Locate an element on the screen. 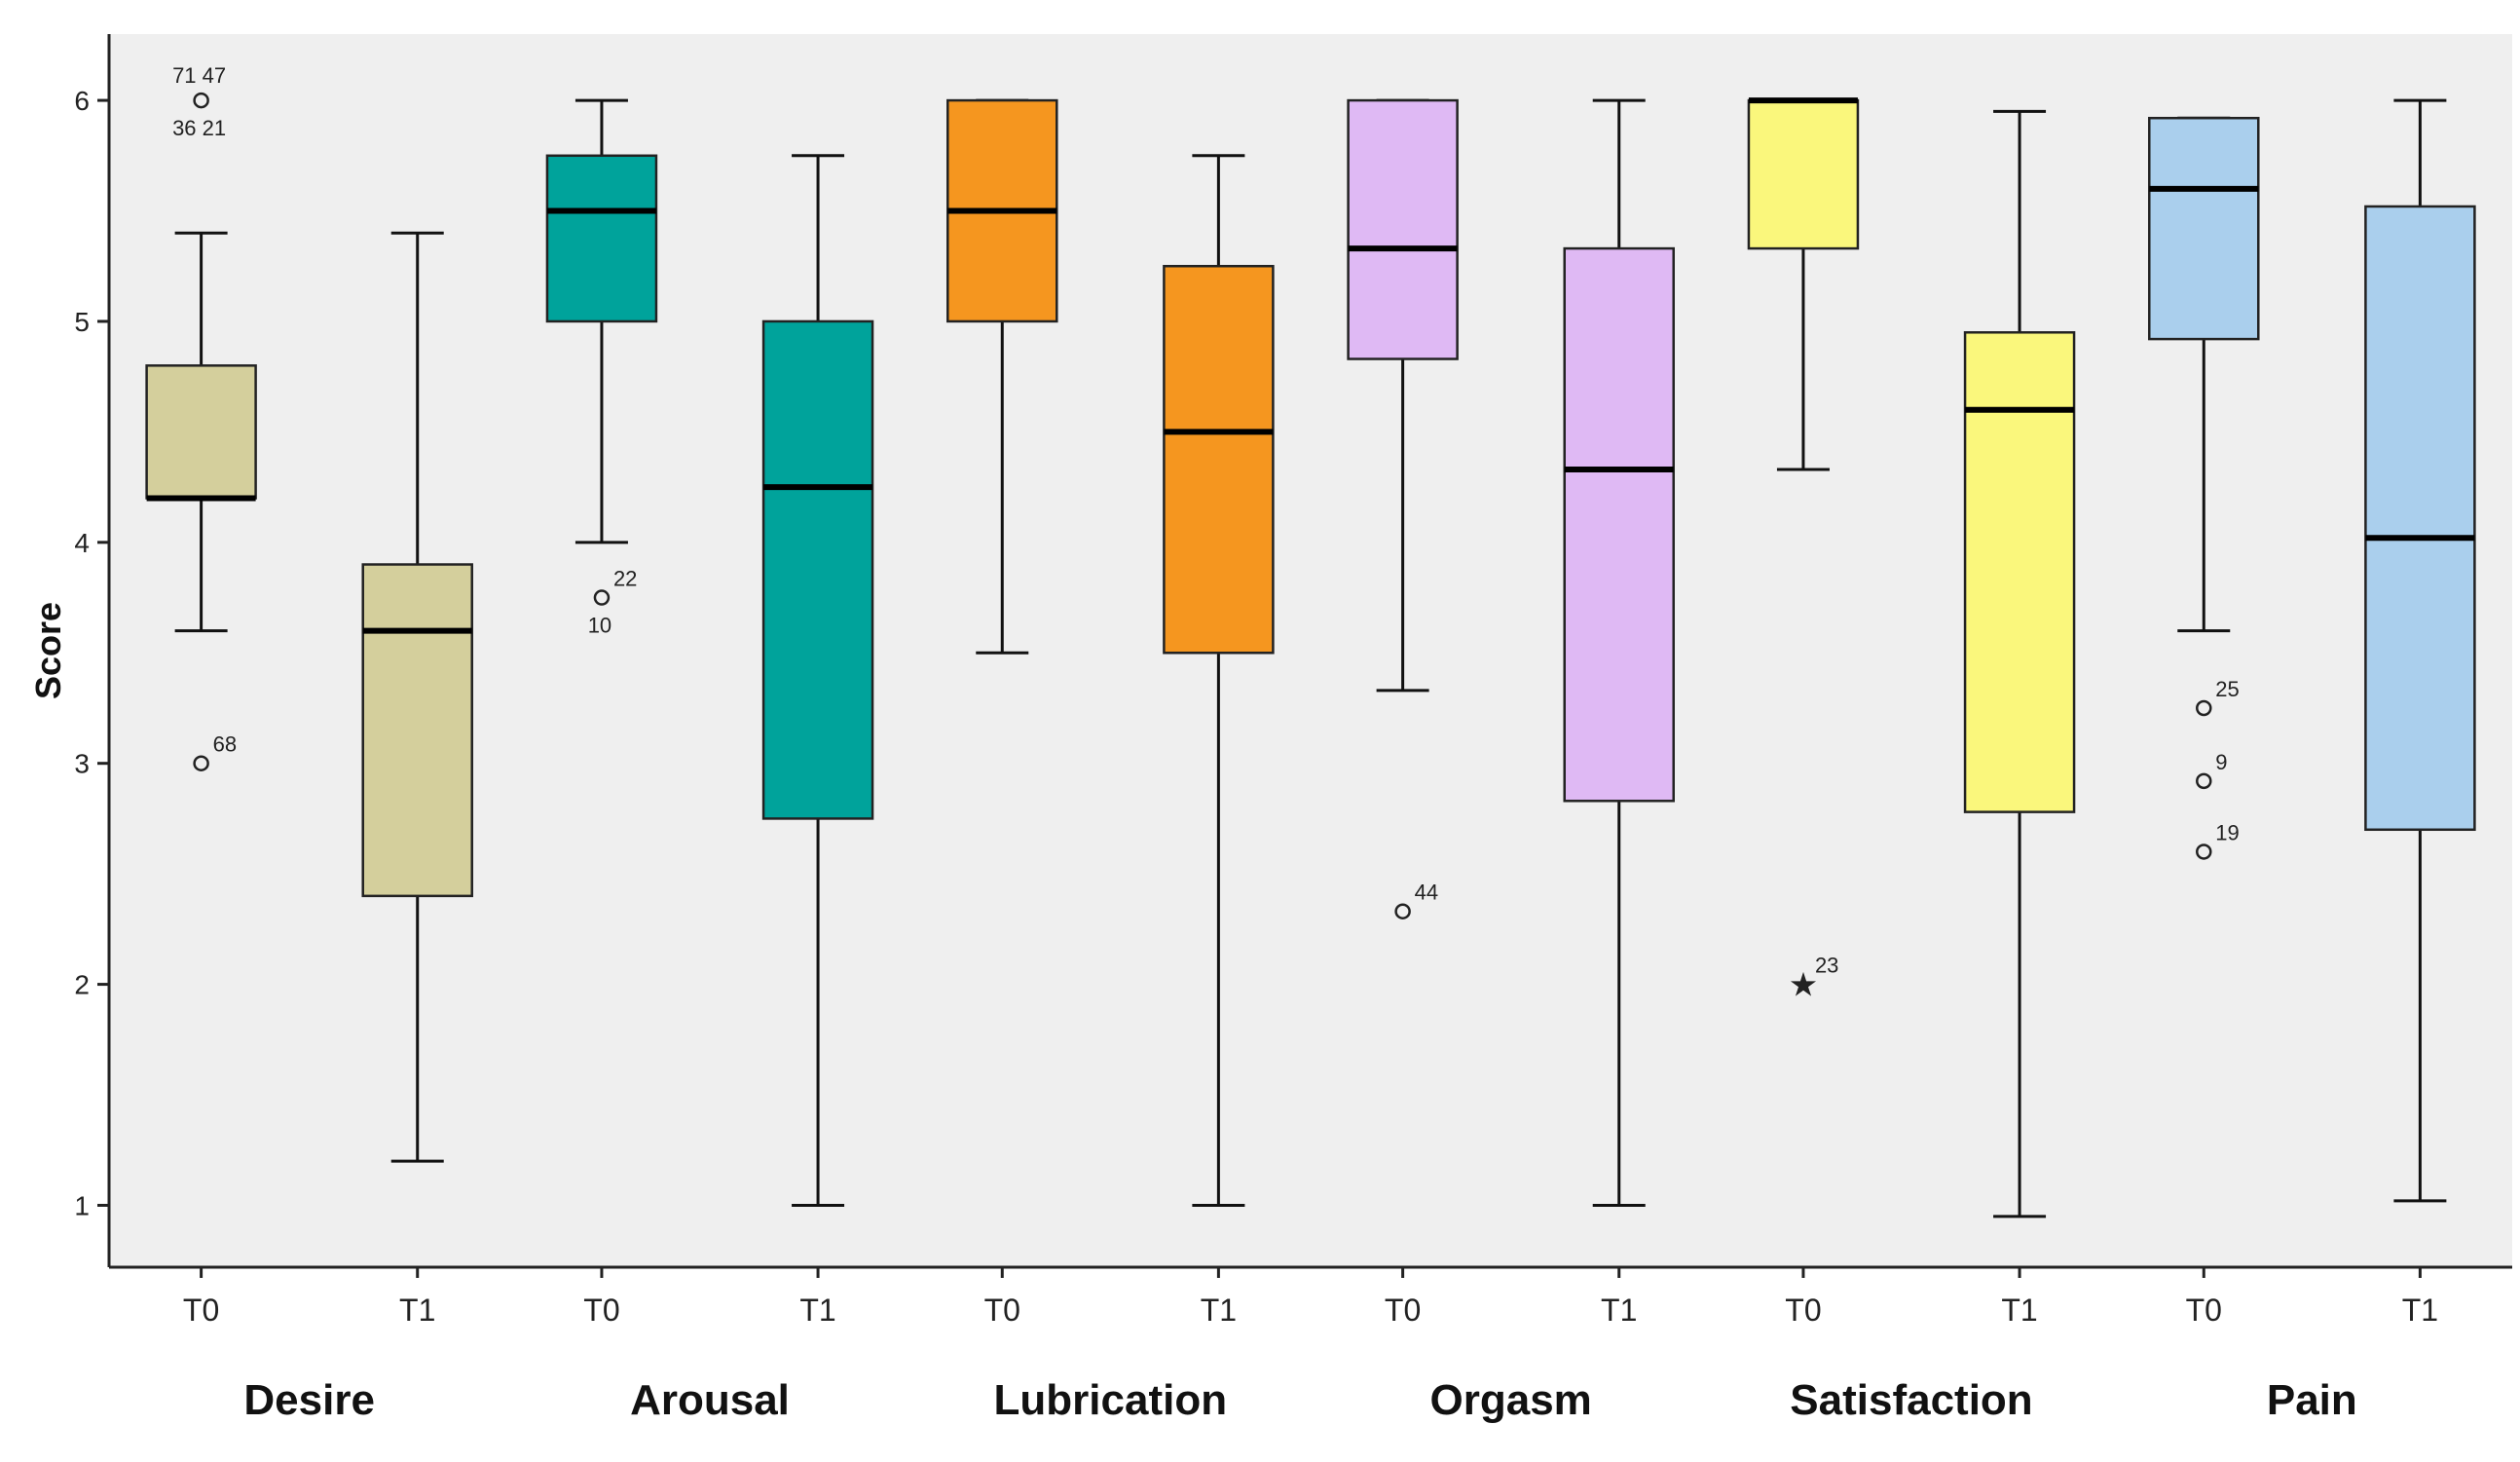 The height and width of the screenshot is (1462, 2520). outlier-label: 36 21 is located at coordinates (199, 128).